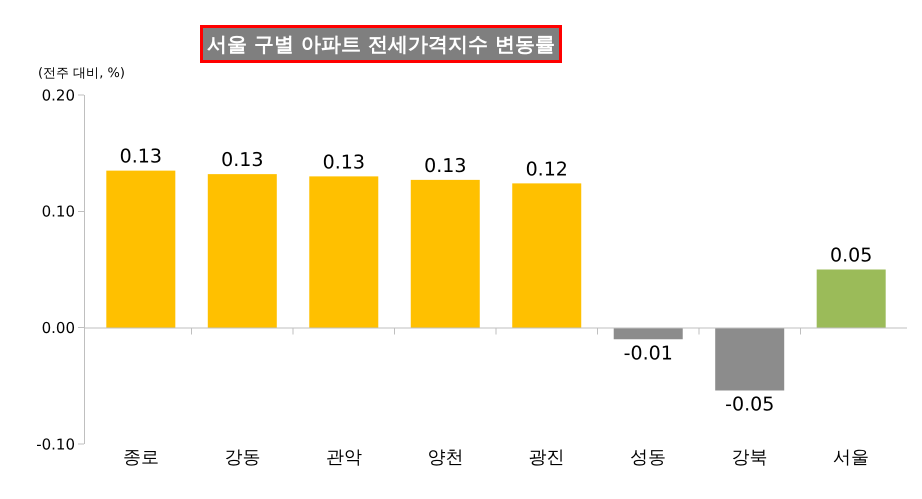  Describe the element at coordinates (58, 327) in the screenshot. I see `y-tick-label: 0.00` at that location.